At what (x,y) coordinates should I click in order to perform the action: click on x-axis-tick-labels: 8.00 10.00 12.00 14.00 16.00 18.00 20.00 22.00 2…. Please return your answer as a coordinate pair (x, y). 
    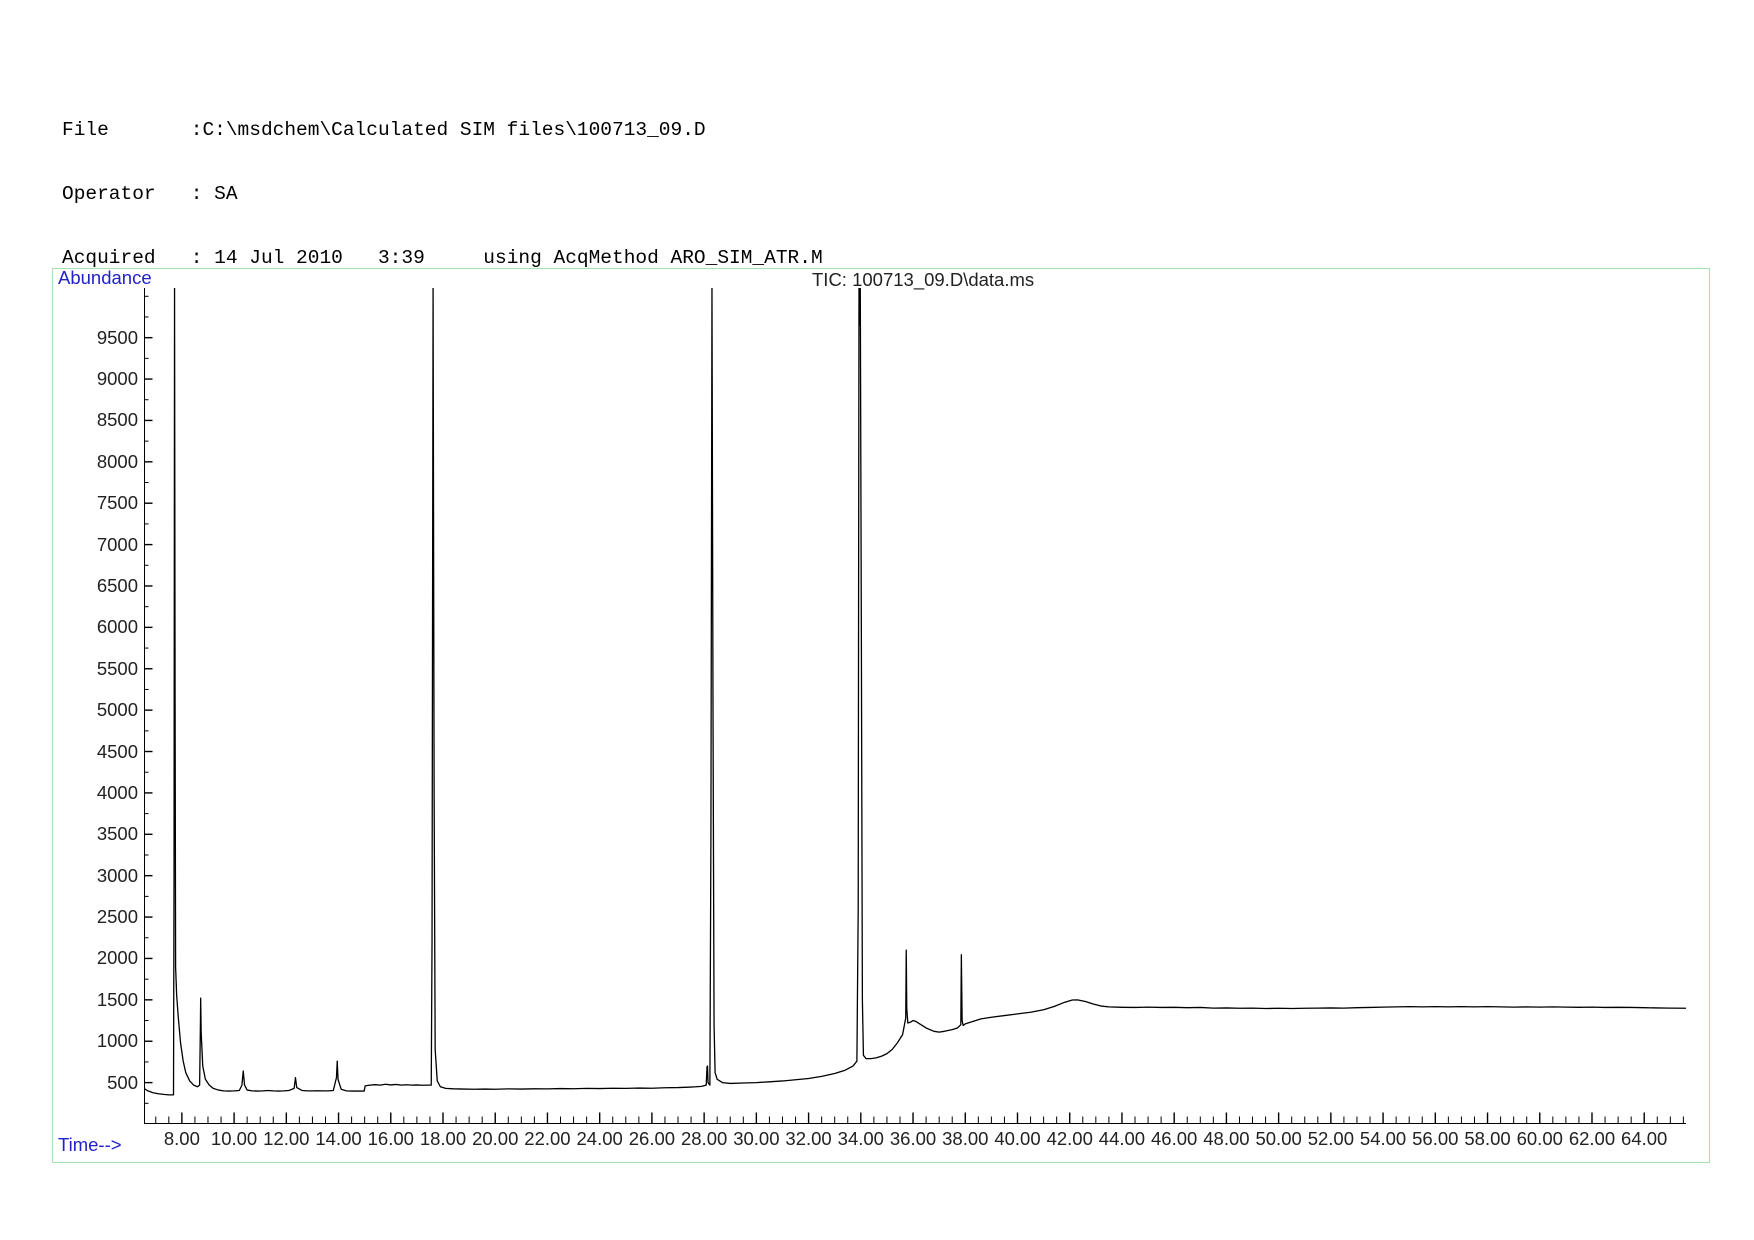
    Looking at the image, I should click on (915, 1143).